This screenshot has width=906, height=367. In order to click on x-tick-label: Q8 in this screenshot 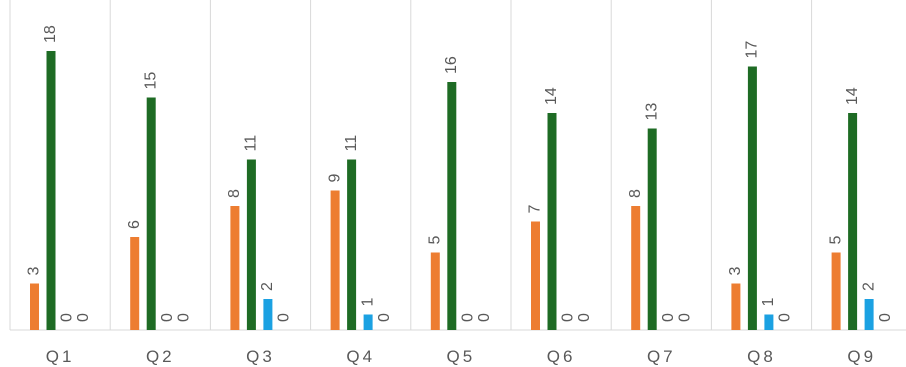, I will do `click(761, 356)`.